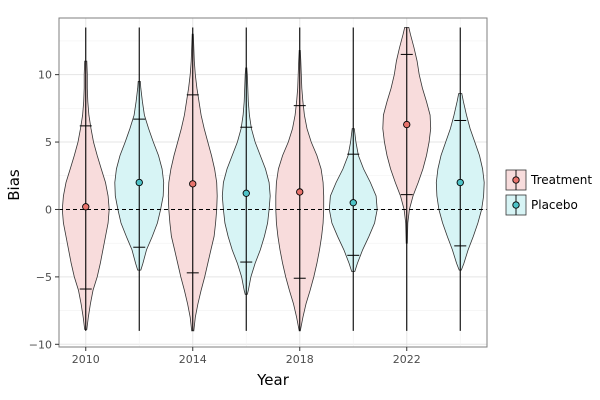 The image size is (600, 400). Describe the element at coordinates (86, 207) in the screenshot. I see `mean-point-2010` at that location.